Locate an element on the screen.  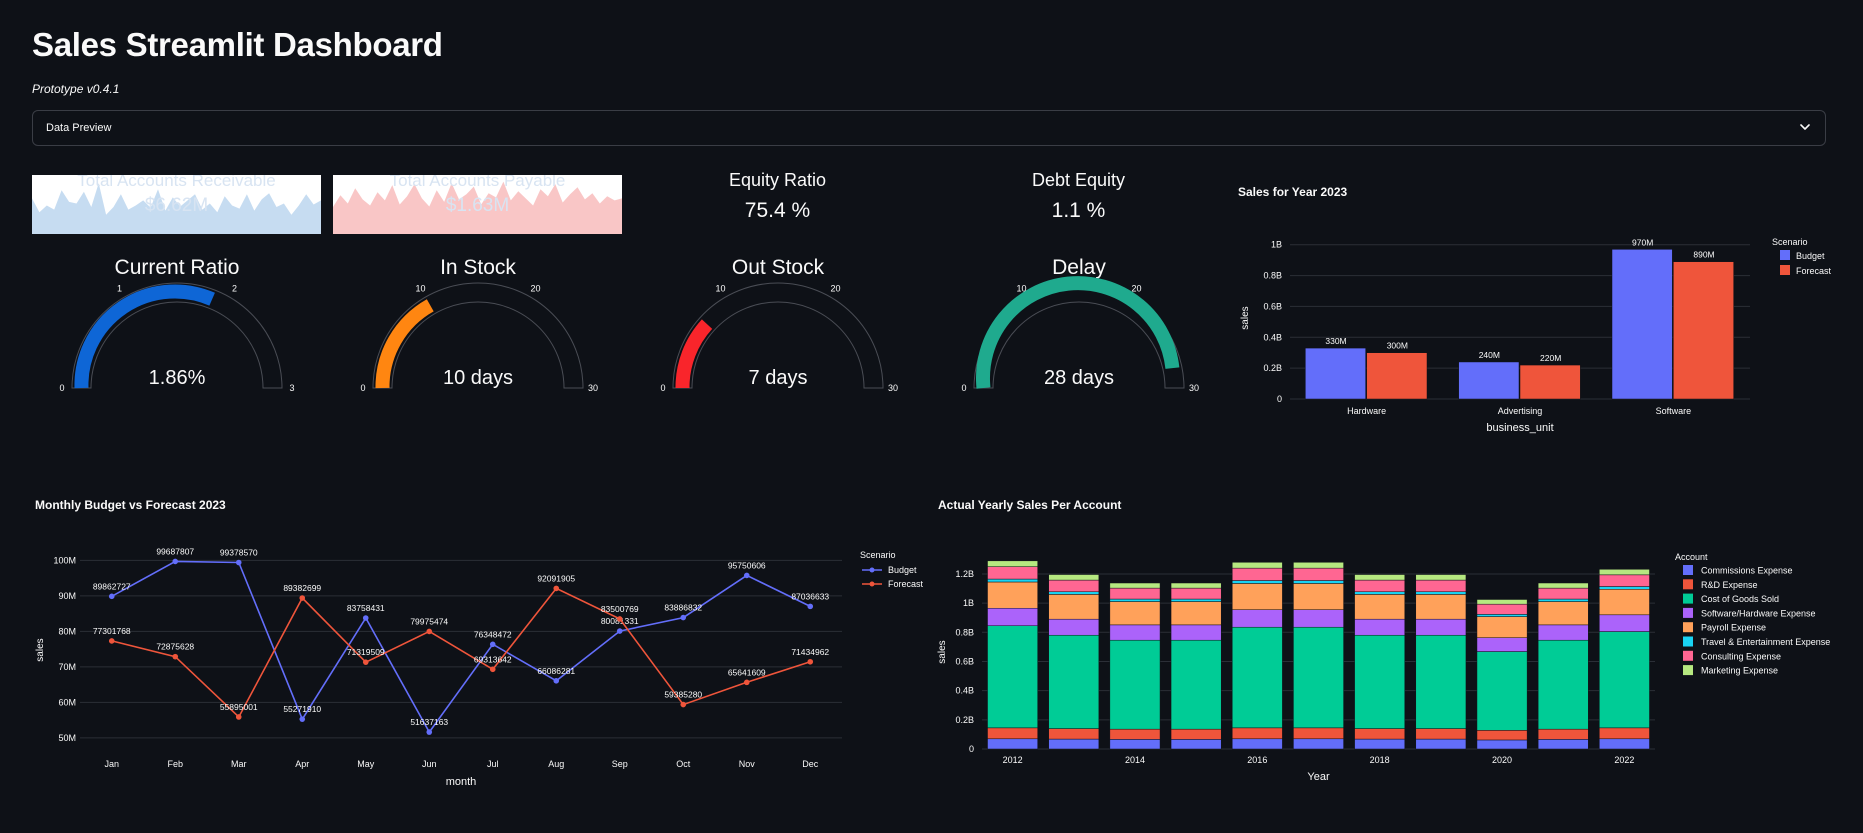
x-tick-label: Software is located at coordinates (1674, 411).